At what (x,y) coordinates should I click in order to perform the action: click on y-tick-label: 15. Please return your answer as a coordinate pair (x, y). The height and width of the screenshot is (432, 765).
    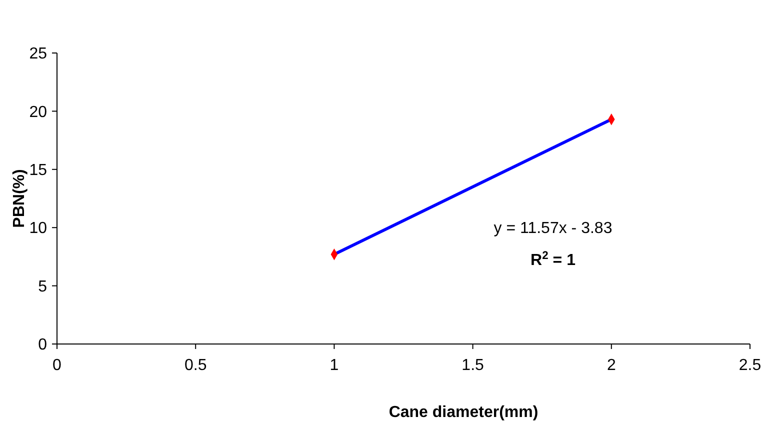
    Looking at the image, I should click on (38, 170).